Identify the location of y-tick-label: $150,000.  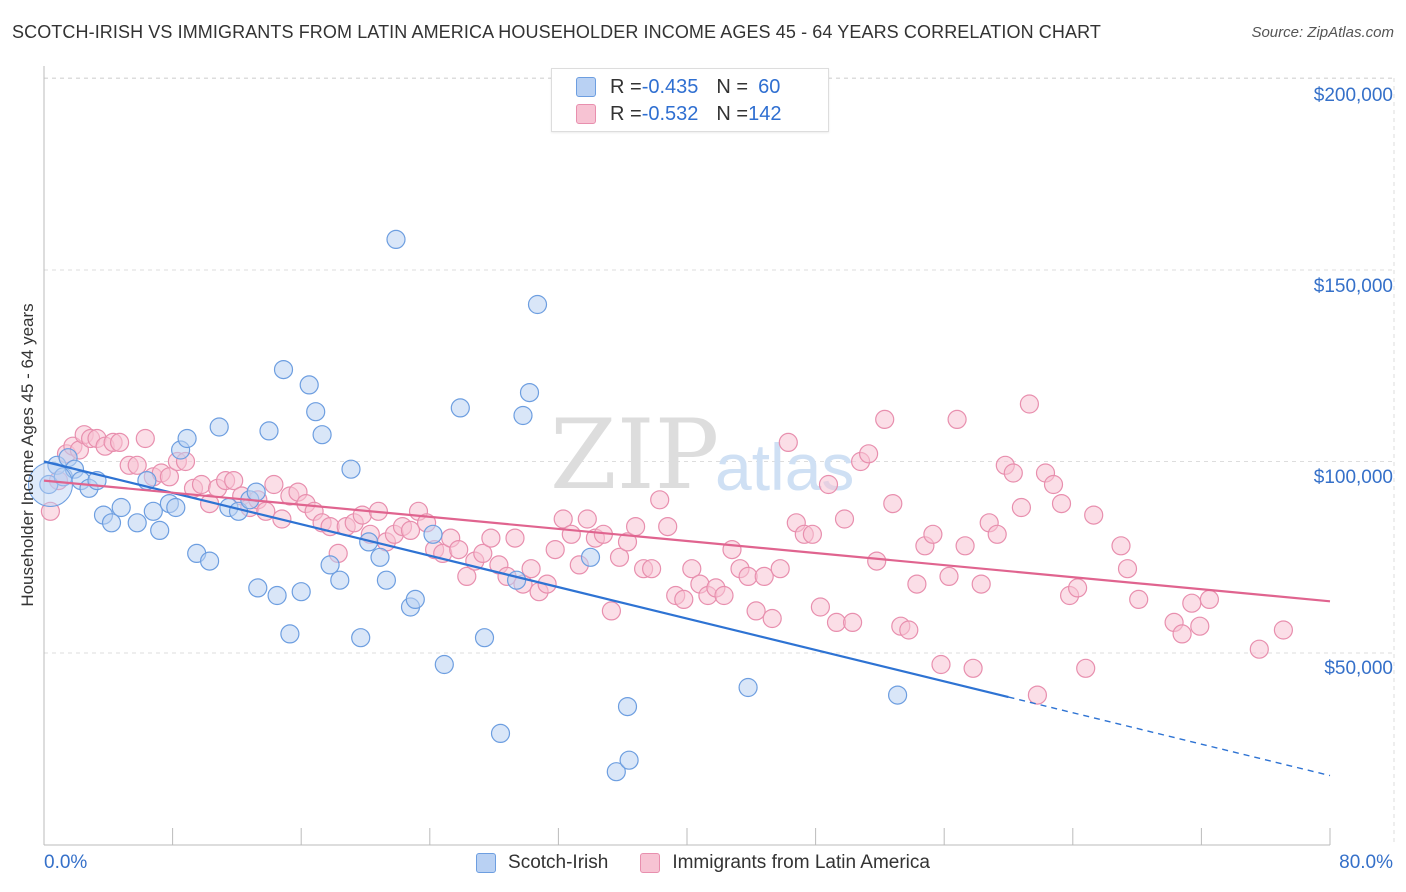
(1353, 286).